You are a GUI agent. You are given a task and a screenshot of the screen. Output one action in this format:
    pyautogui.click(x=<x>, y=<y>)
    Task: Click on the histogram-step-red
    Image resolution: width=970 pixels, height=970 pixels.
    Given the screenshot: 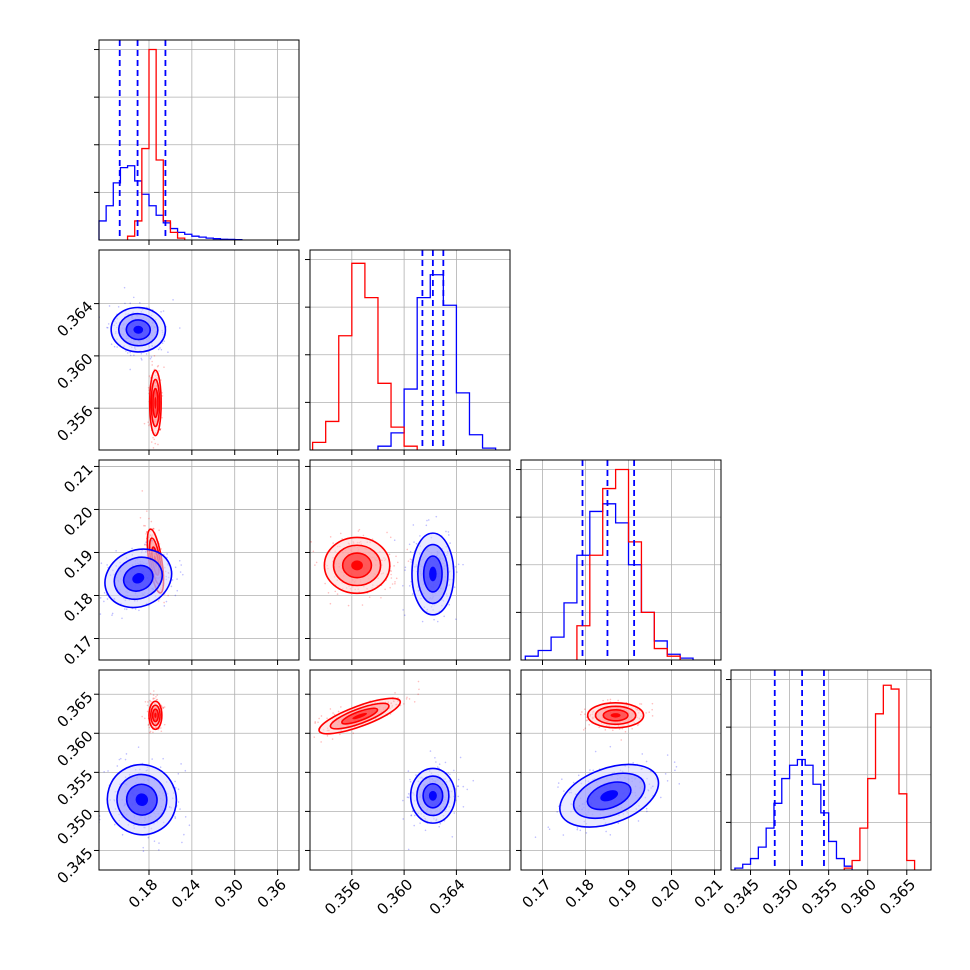 What is the action you would take?
    pyautogui.click(x=879, y=777)
    